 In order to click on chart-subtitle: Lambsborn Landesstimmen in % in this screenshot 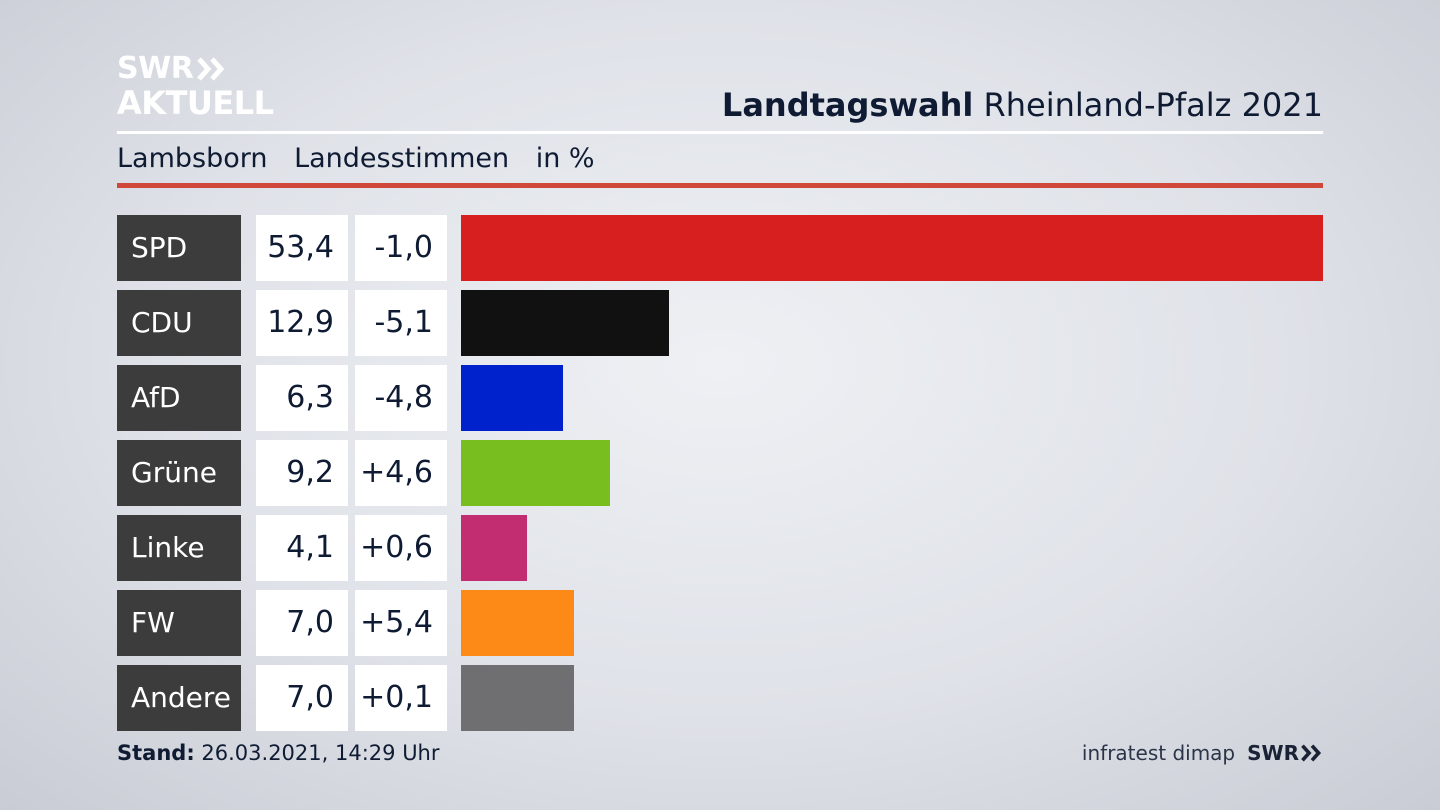, I will do `click(365, 158)`.